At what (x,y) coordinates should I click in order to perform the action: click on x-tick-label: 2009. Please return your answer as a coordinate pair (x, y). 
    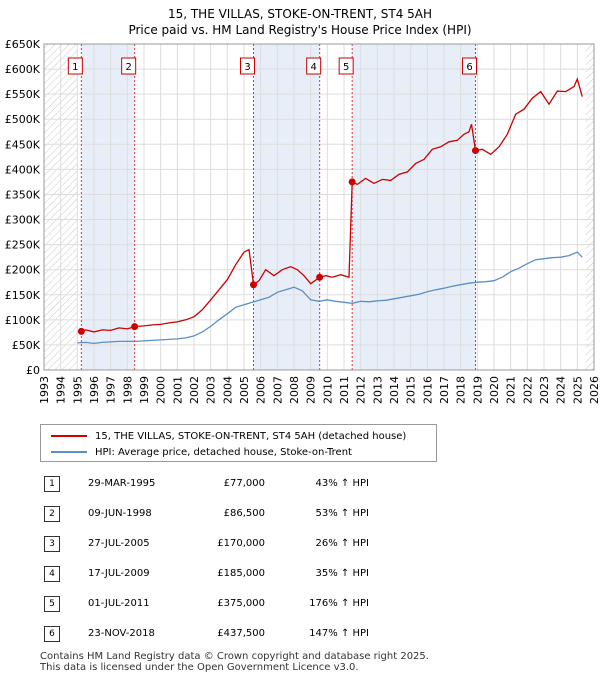
    Looking at the image, I should click on (311, 390).